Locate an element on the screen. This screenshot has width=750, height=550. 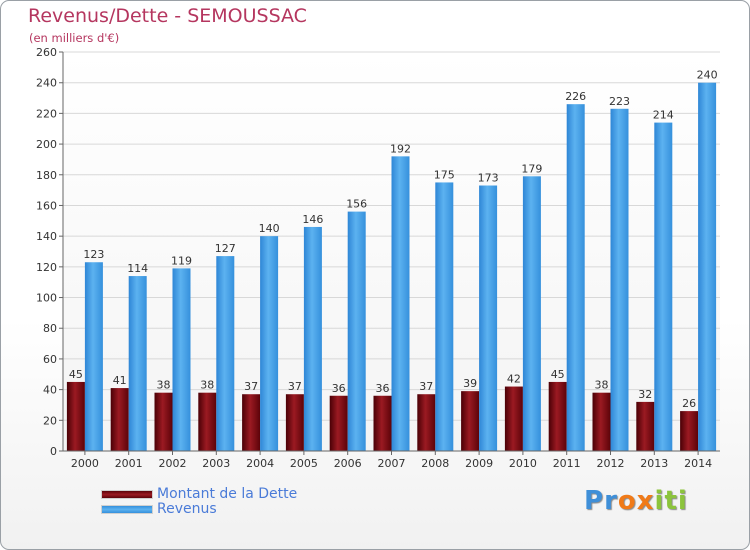
logo-letter: o is located at coordinates (627, 501).